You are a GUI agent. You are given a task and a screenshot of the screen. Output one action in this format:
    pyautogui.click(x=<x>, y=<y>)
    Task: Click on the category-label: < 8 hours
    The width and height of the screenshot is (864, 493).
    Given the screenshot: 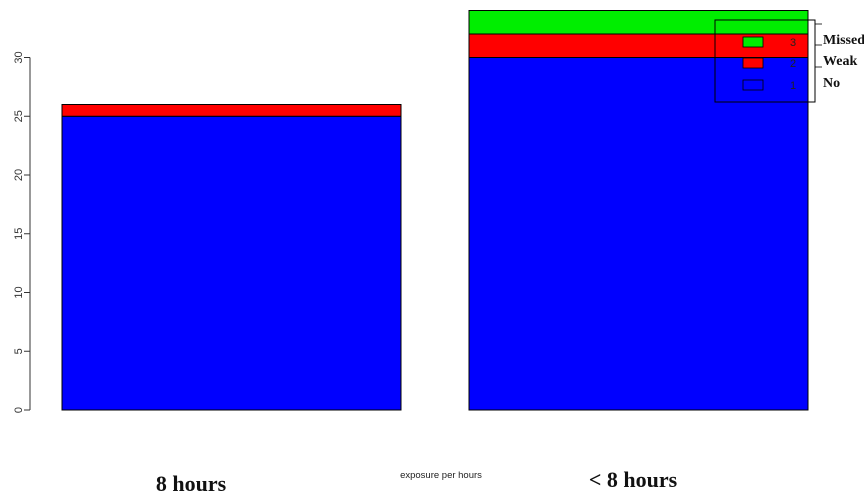 What is the action you would take?
    pyautogui.click(x=633, y=479)
    